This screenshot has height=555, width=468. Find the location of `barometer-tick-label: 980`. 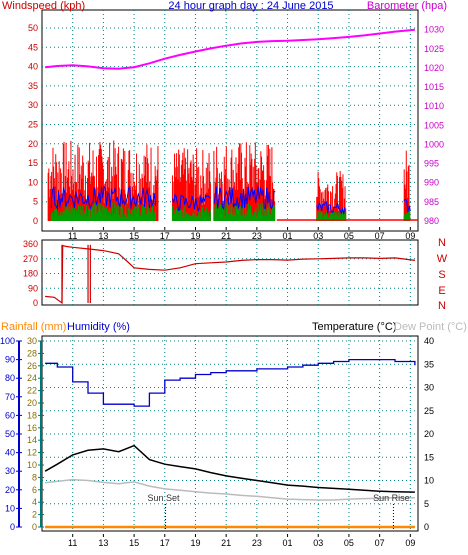

barometer-tick-label: 980 is located at coordinates (431, 221).